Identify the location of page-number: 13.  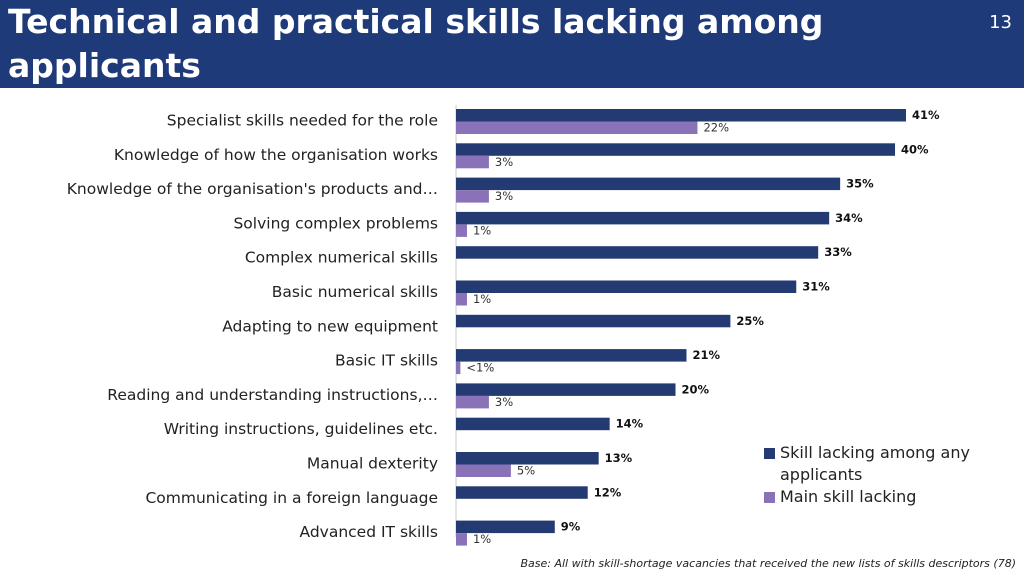
(1000, 22).